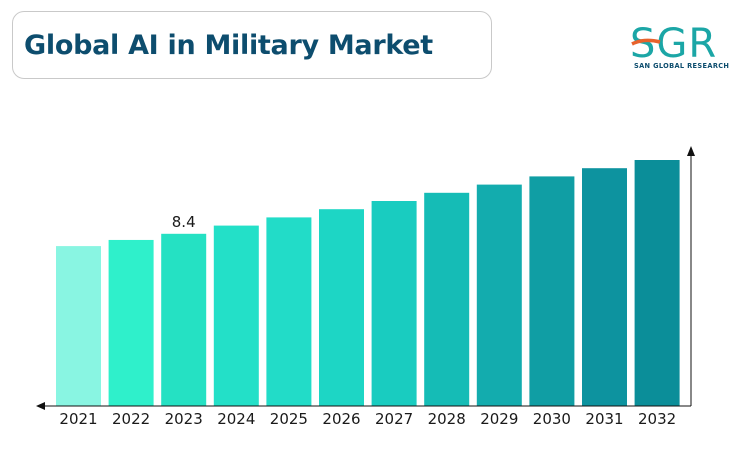 This screenshot has width=735, height=450. I want to click on bar-2027, so click(394, 303).